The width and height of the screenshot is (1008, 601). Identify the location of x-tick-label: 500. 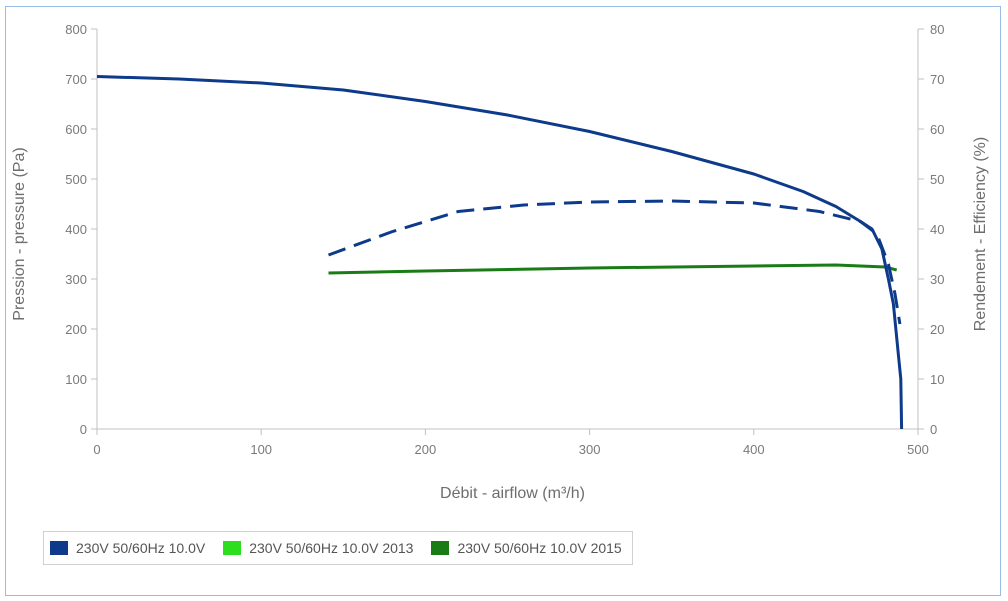
(918, 449).